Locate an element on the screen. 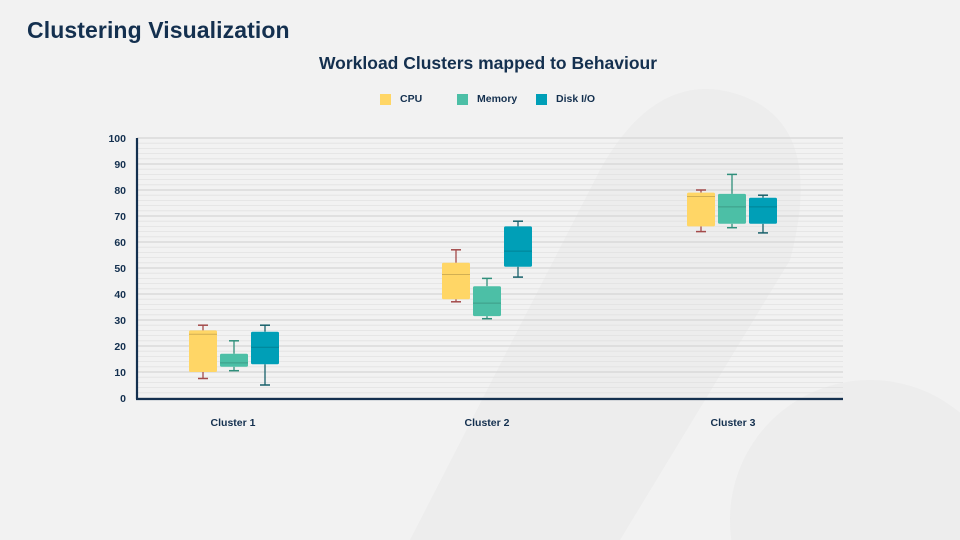  y-tick-label: 90 is located at coordinates (120, 165).